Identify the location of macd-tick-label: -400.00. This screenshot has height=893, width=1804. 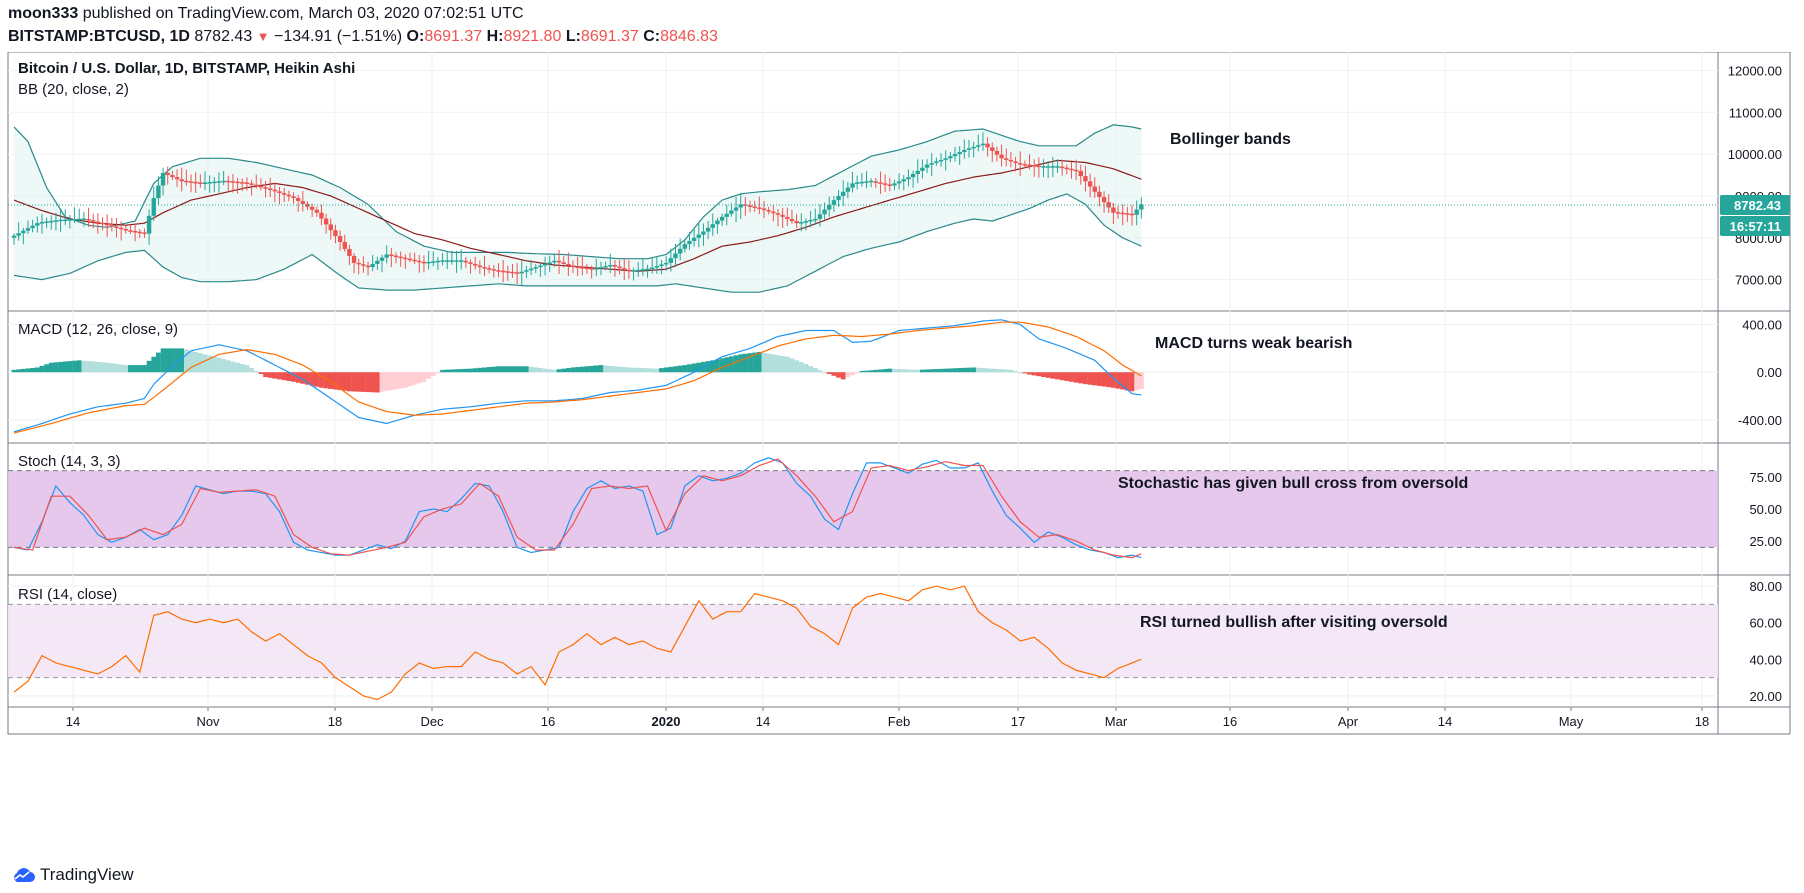
(1760, 420).